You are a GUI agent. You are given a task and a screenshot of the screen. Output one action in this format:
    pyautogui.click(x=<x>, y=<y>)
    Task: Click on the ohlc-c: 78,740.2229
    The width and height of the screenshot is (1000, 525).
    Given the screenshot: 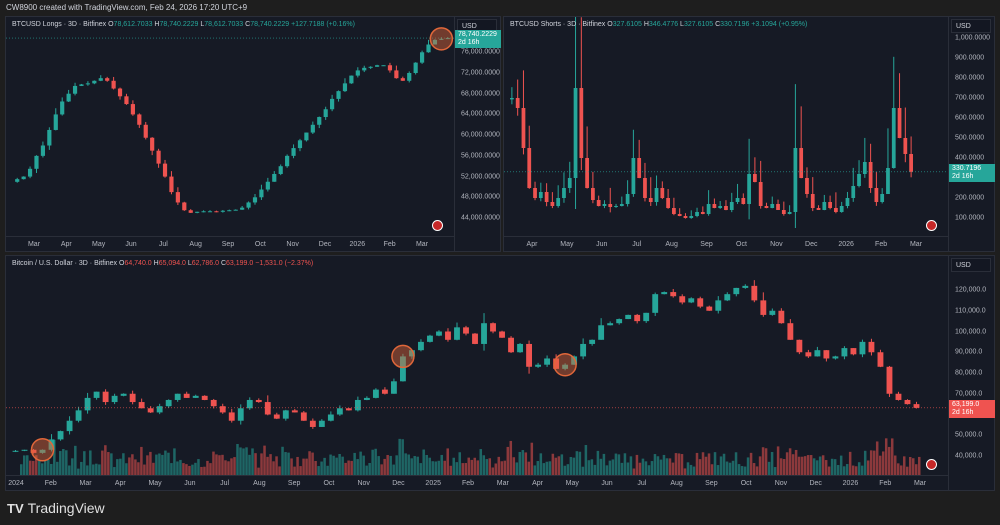 What is the action you would take?
    pyautogui.click(x=270, y=24)
    